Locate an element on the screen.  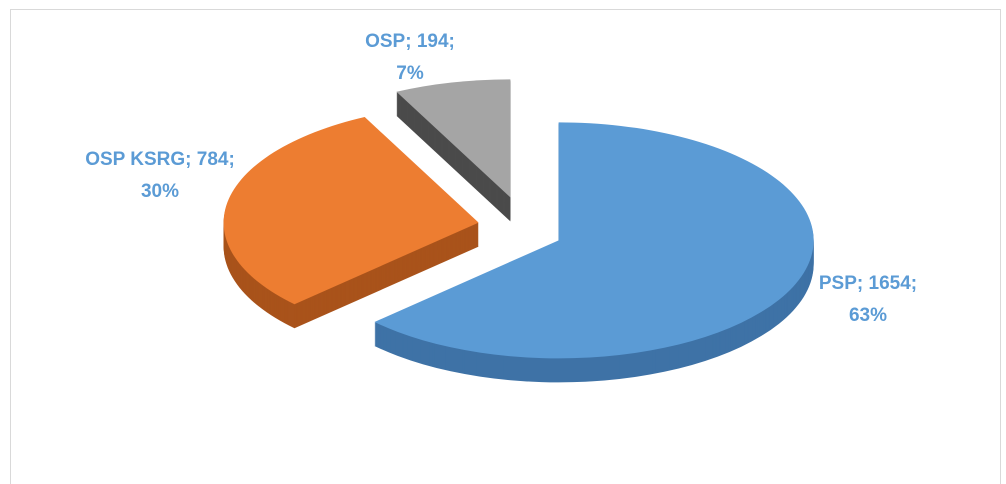
data-label-percent: 30% is located at coordinates (160, 191).